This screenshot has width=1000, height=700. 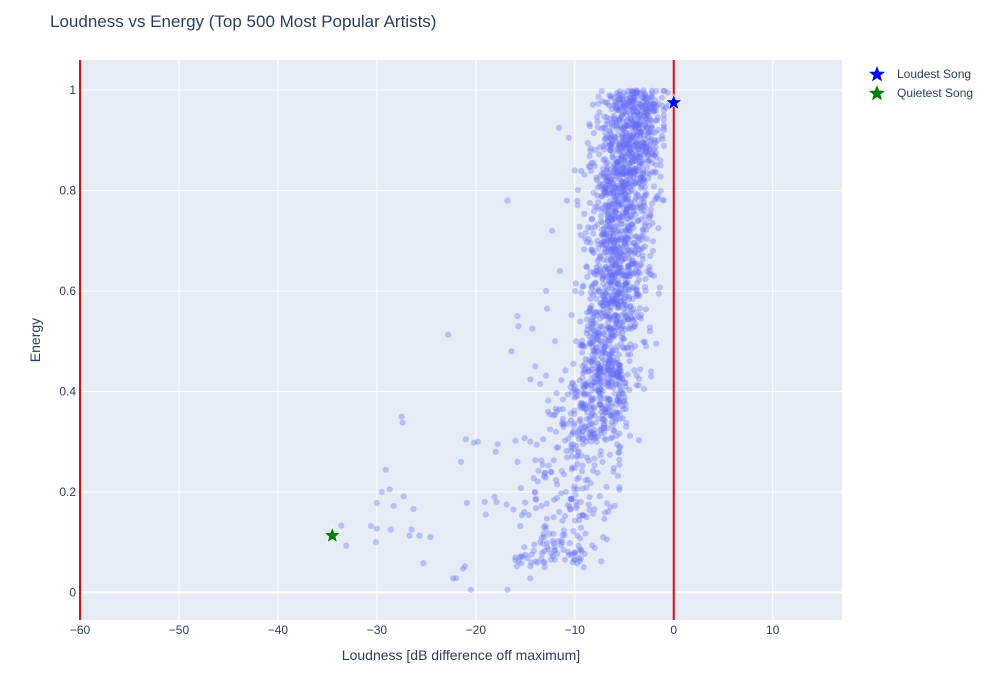 What do you see at coordinates (919, 92) in the screenshot?
I see `legend-item-quietest: Quietest Song` at bounding box center [919, 92].